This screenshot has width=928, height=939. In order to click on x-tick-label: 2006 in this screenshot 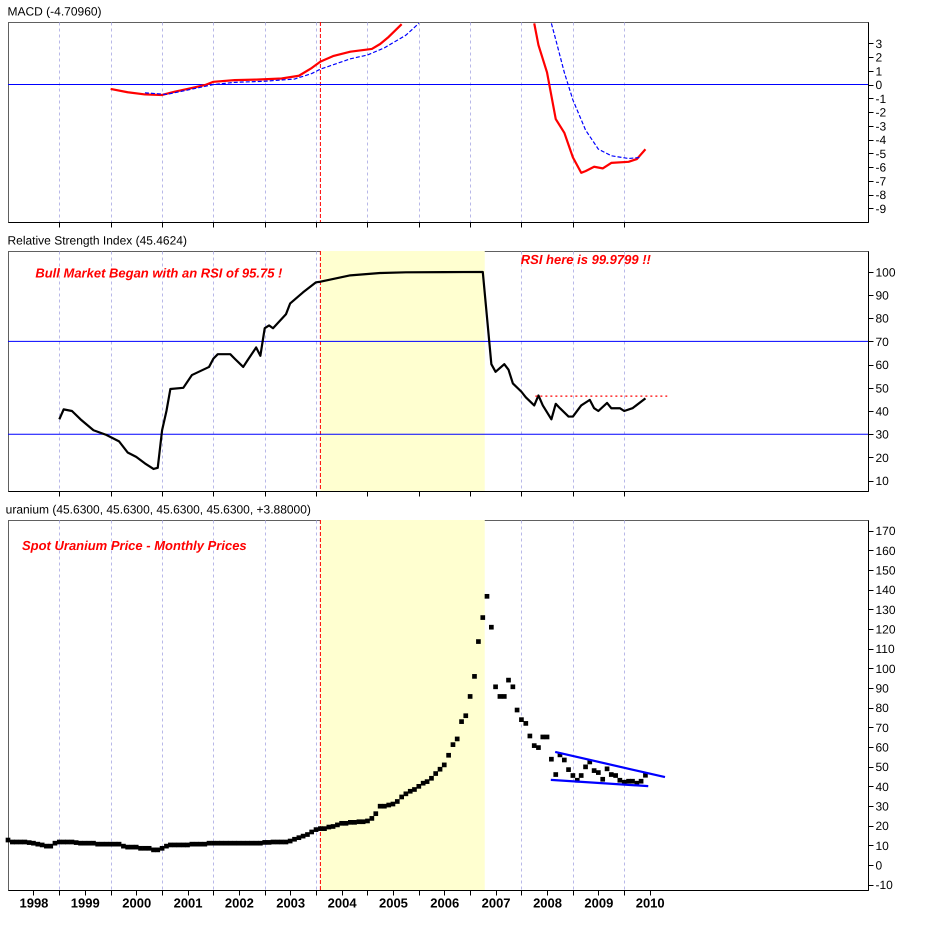, I will do `click(445, 903)`.